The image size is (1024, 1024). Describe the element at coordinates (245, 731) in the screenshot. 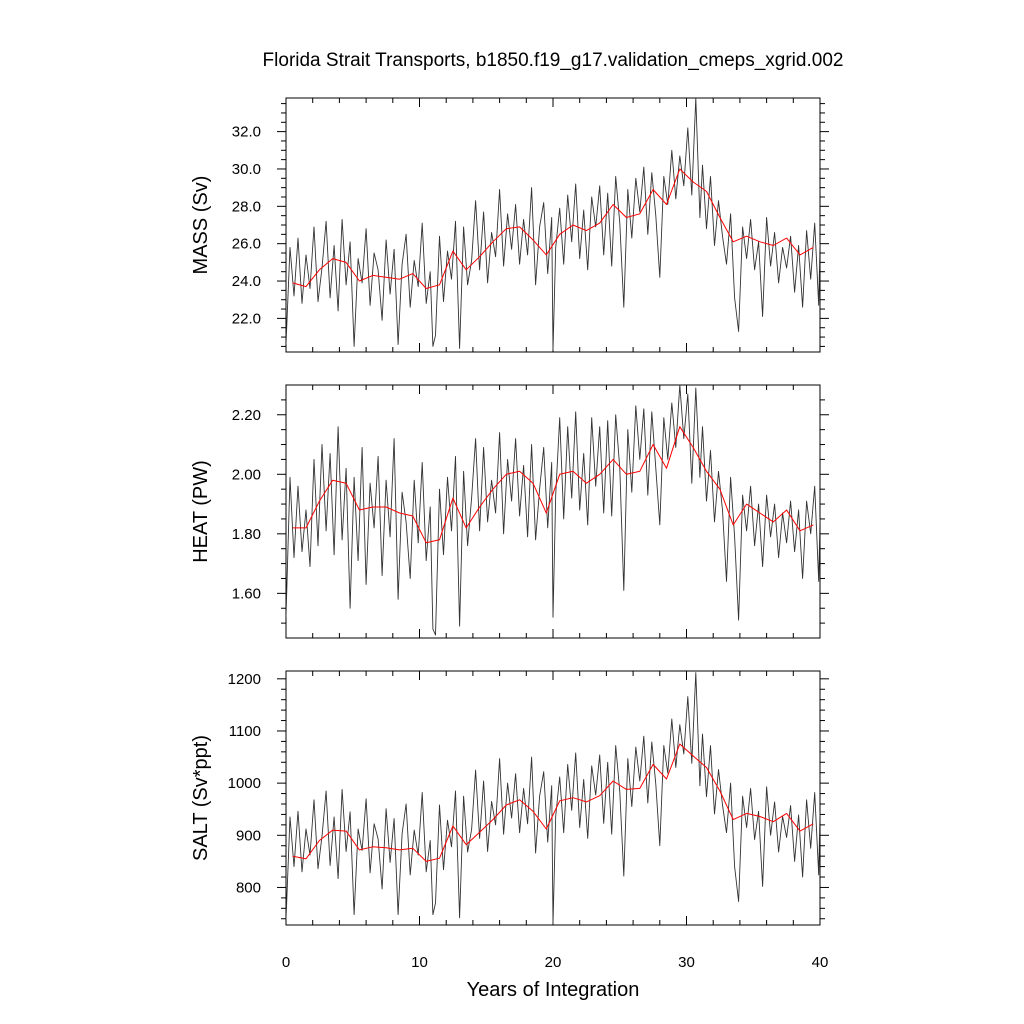

I see `y-tick-label: 1100` at that location.